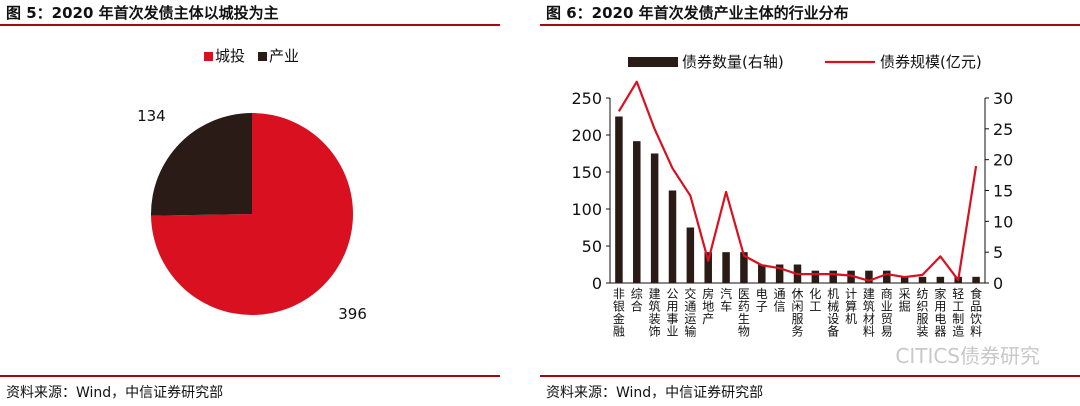  I want to click on x-tick-char: 公, so click(672, 294).